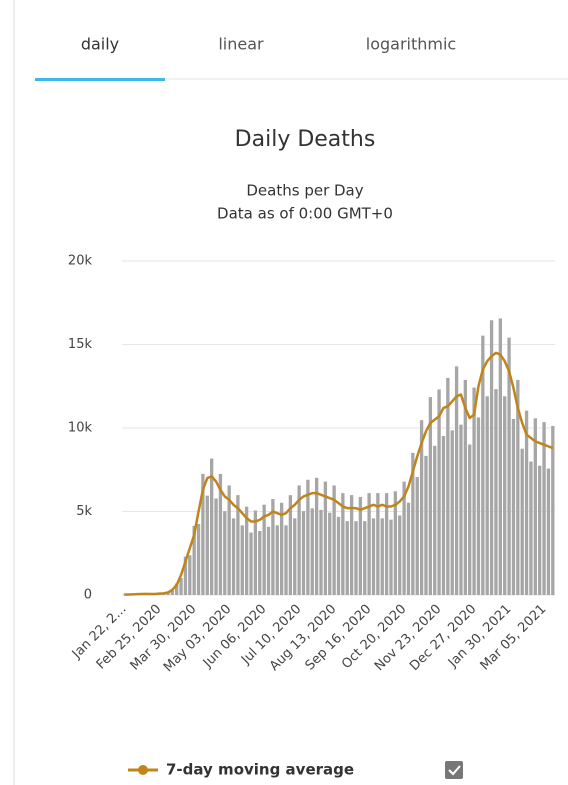  What do you see at coordinates (454, 770) in the screenshot?
I see `legend-checkbox` at bounding box center [454, 770].